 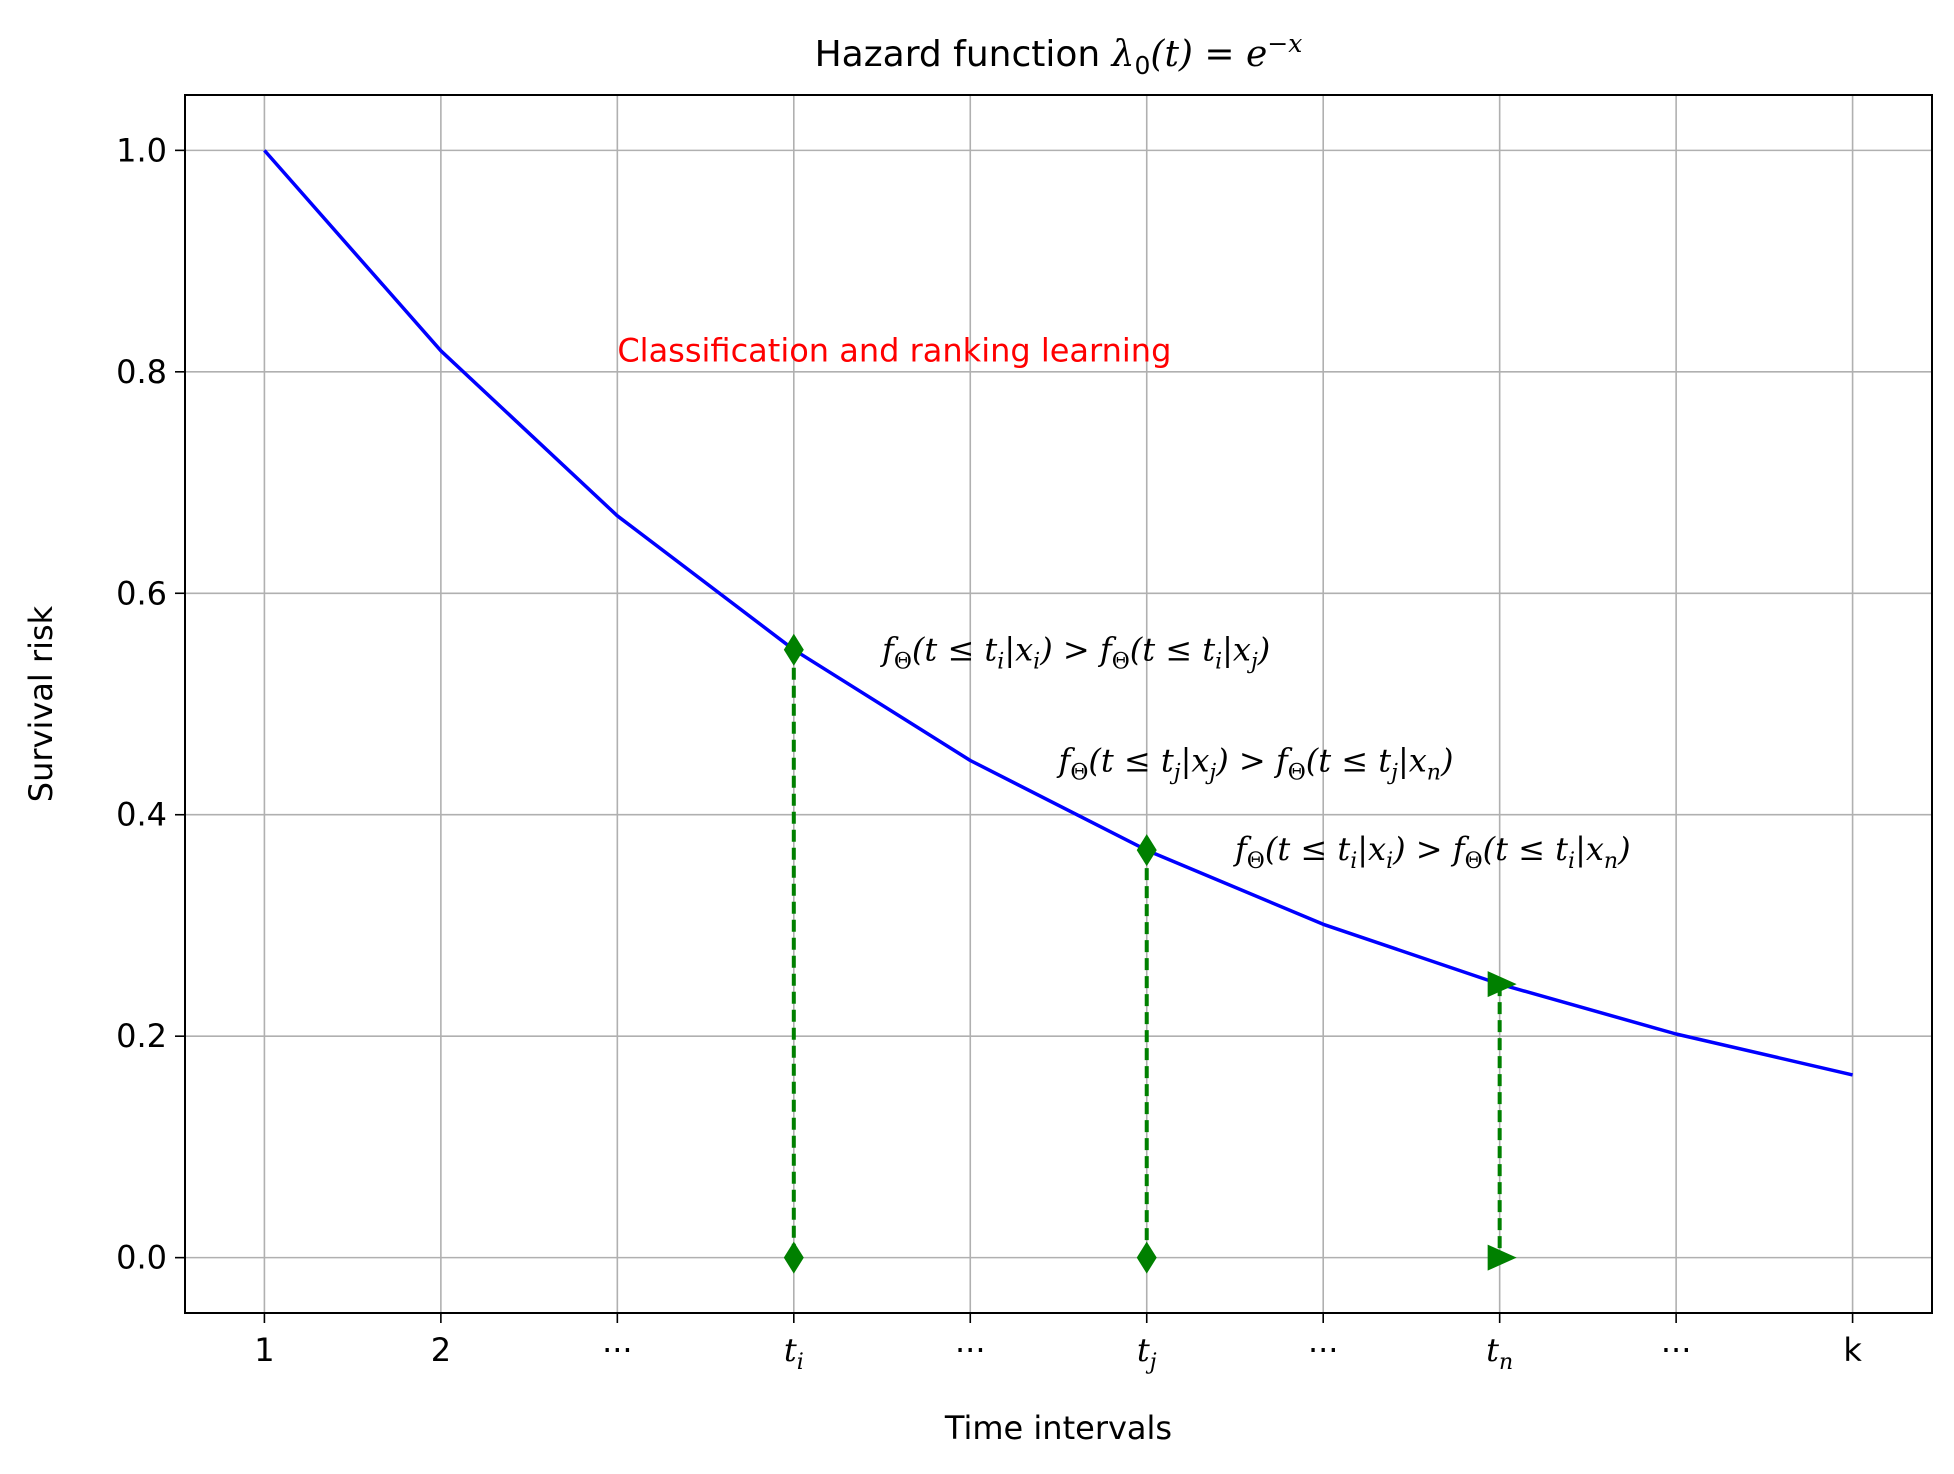 I want to click on chart-title-sup: −x, so click(x=1284, y=43).